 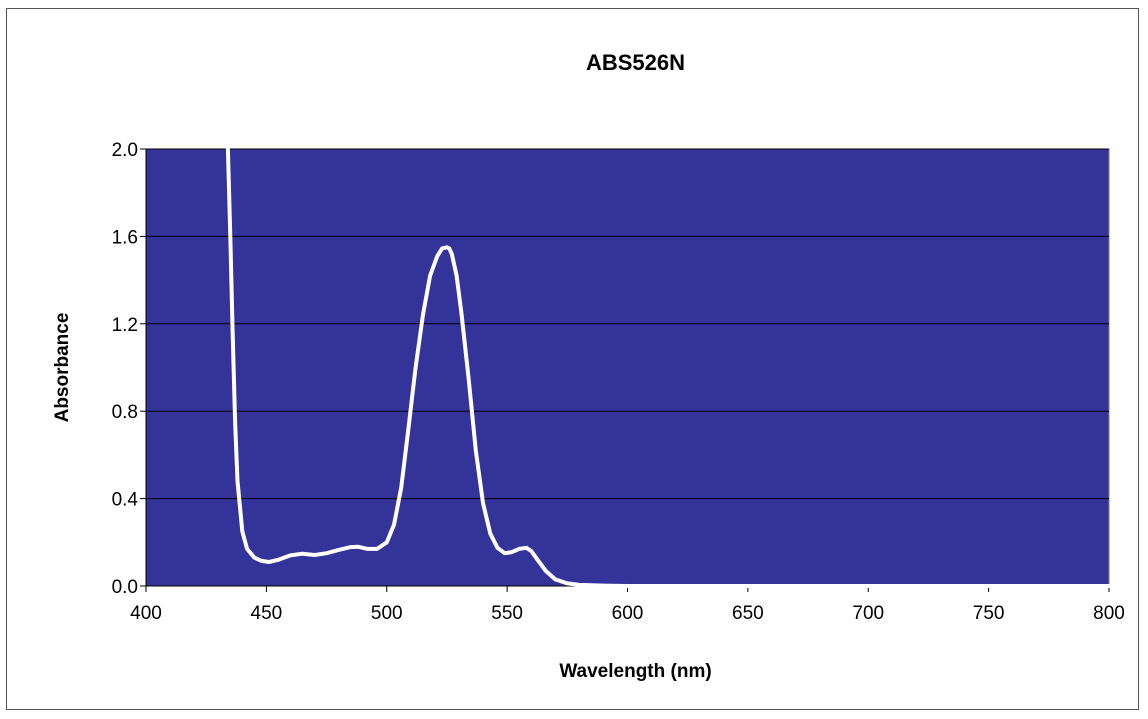 What do you see at coordinates (507, 613) in the screenshot?
I see `x-tick-label: 550` at bounding box center [507, 613].